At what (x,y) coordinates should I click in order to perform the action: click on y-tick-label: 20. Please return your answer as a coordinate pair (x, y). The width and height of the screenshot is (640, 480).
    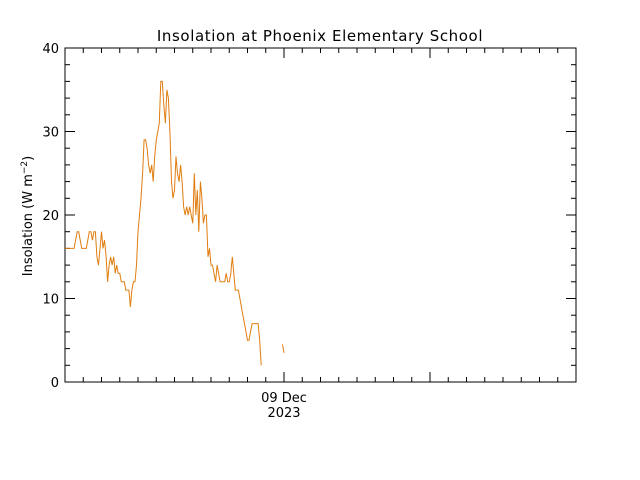
    Looking at the image, I should click on (50, 216).